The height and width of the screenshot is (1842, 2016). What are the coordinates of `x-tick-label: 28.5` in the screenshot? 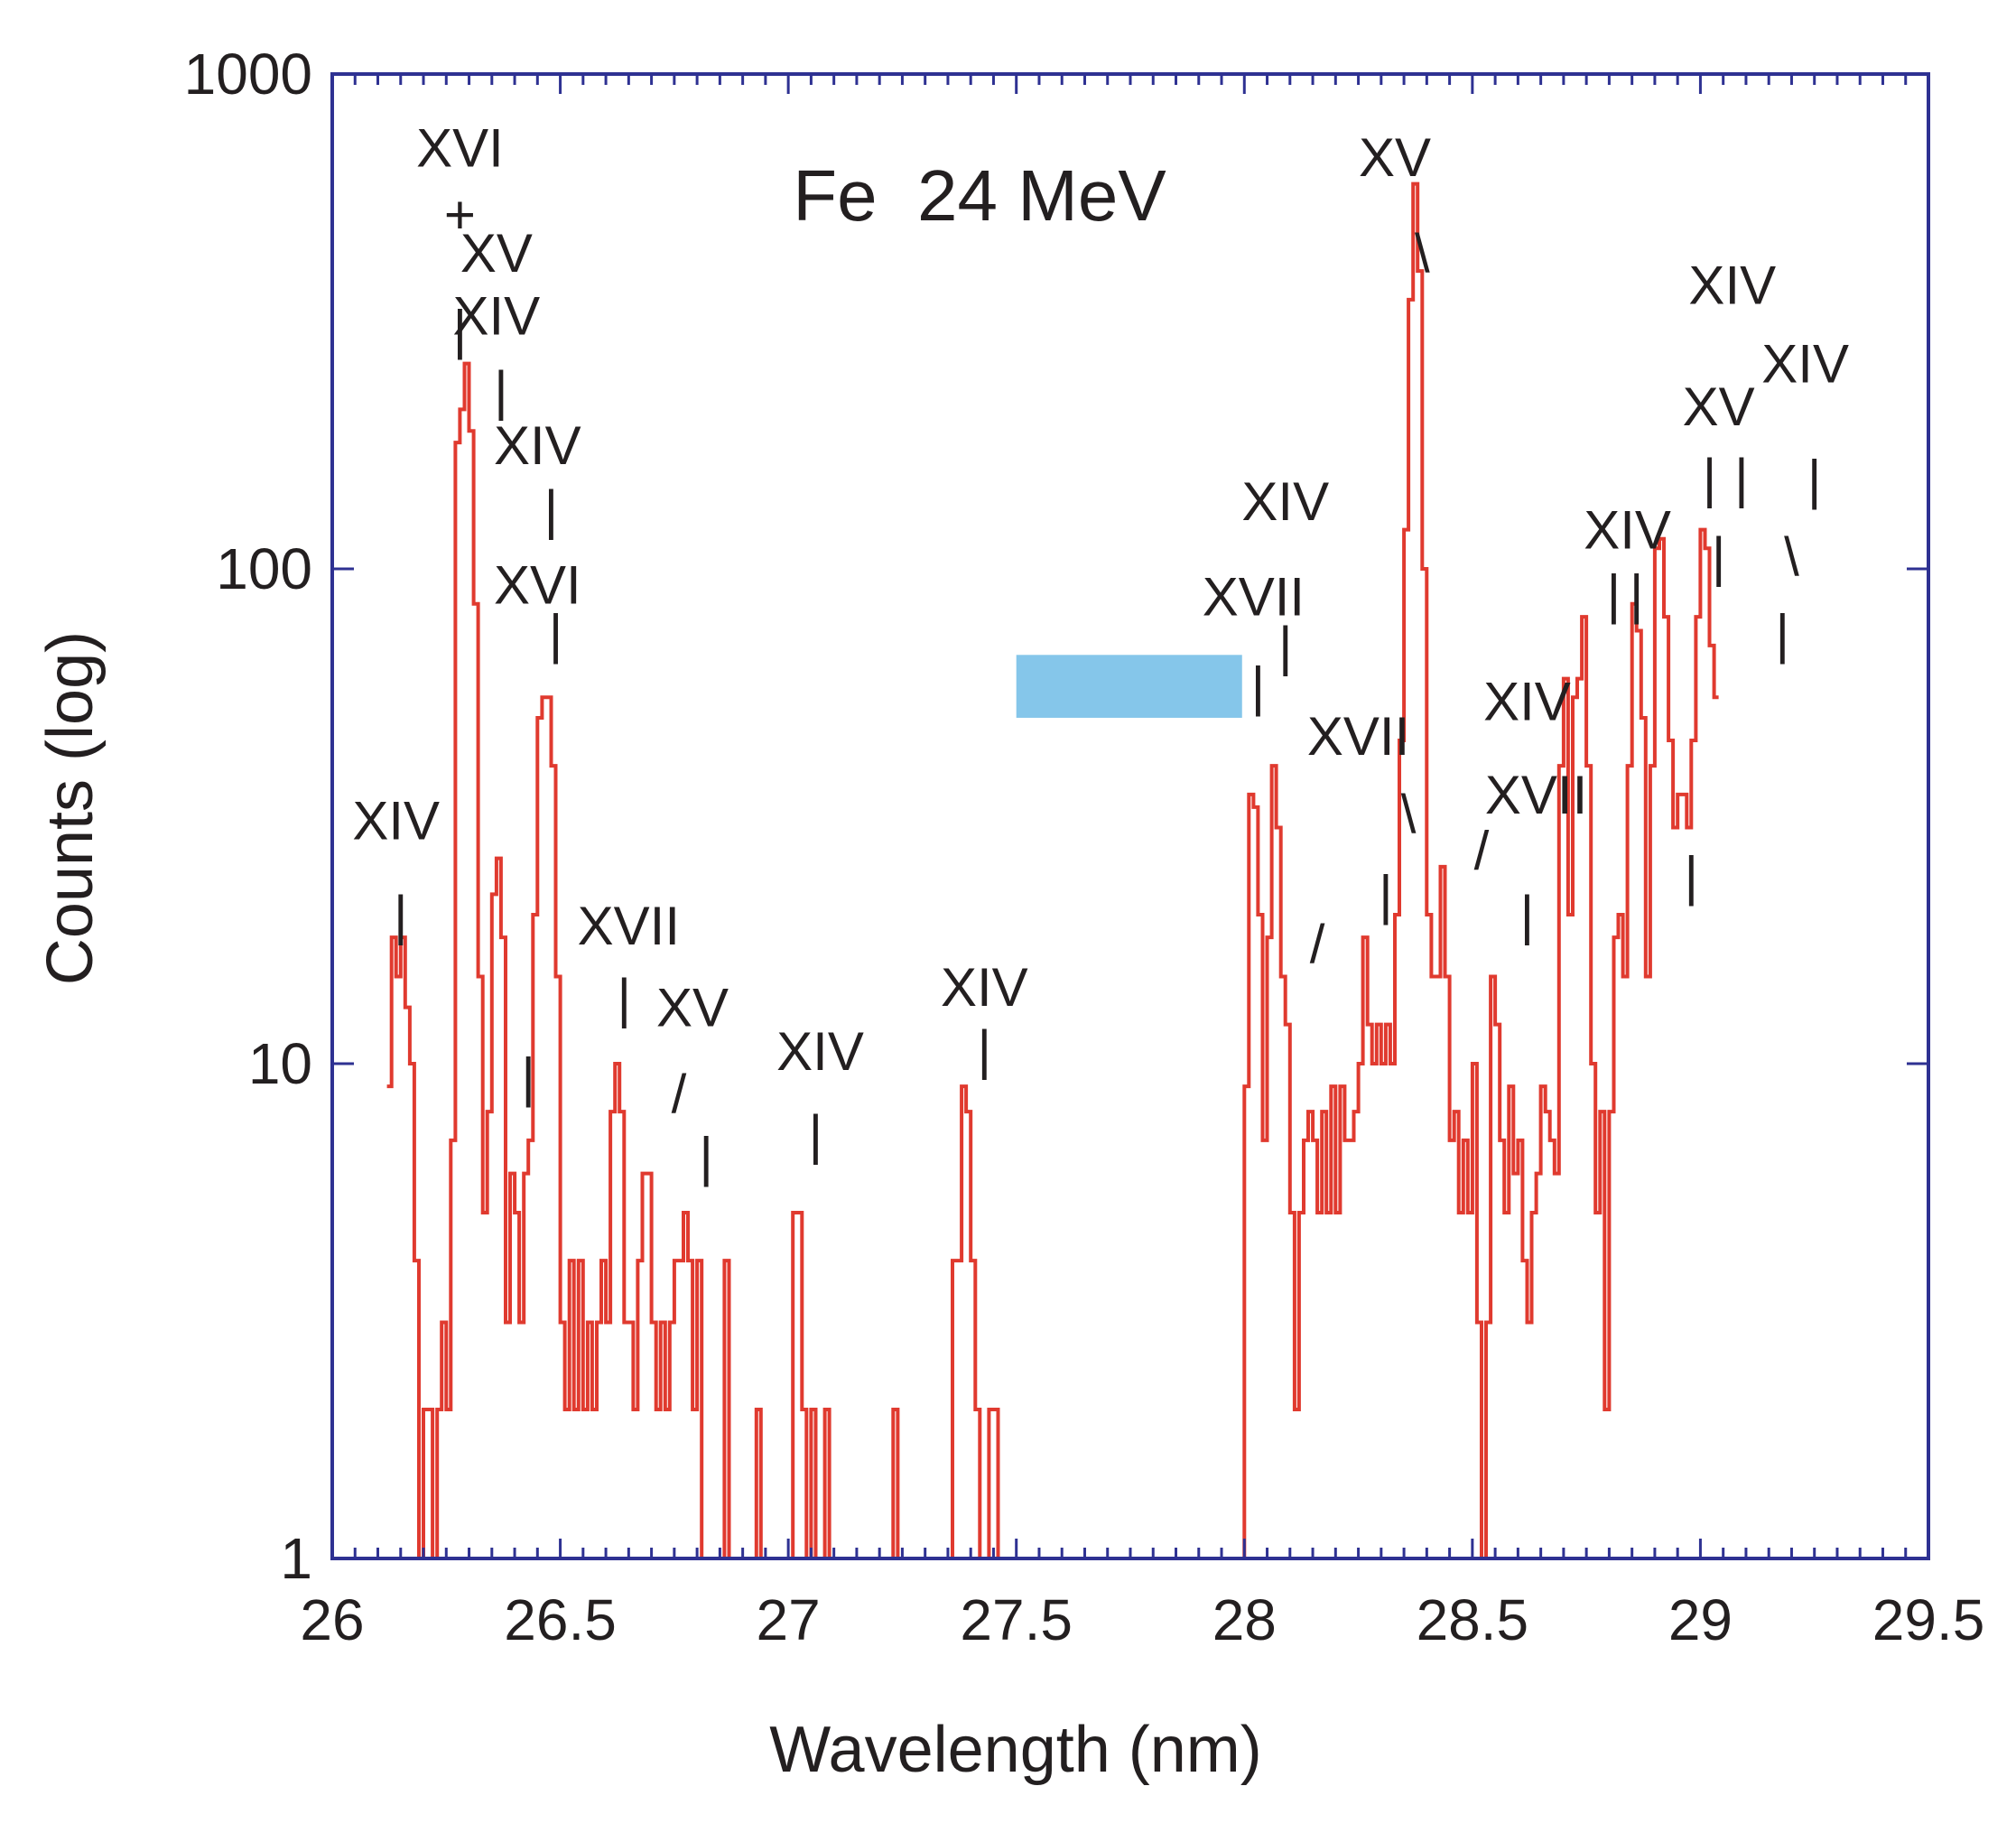 It's located at (1473, 1620).